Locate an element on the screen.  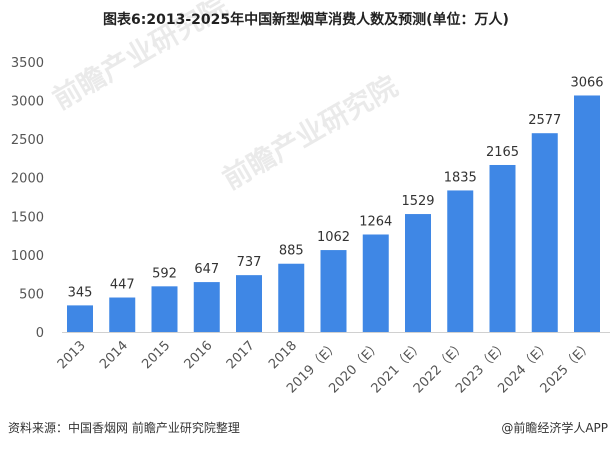
watermark-text: 前瞻产业研究院 is located at coordinates (310, 132).